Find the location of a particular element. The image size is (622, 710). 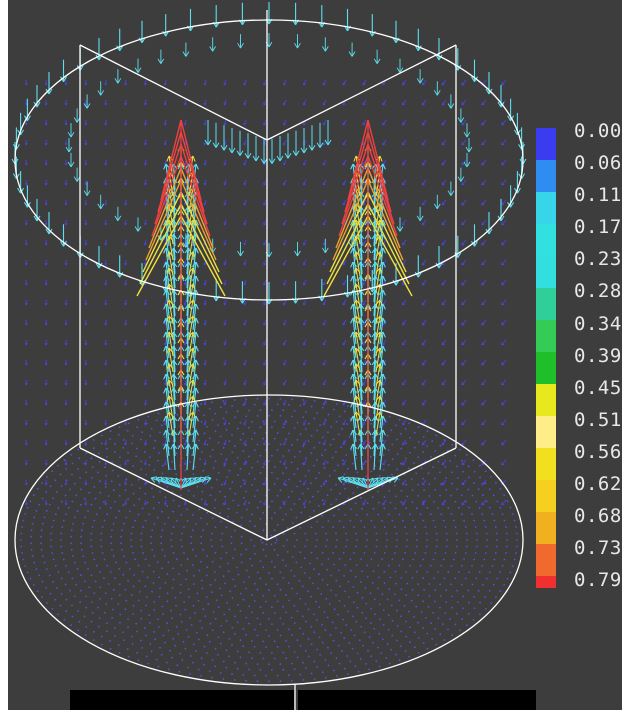

colorbar-tick-6: 0.34 is located at coordinates (598, 324).